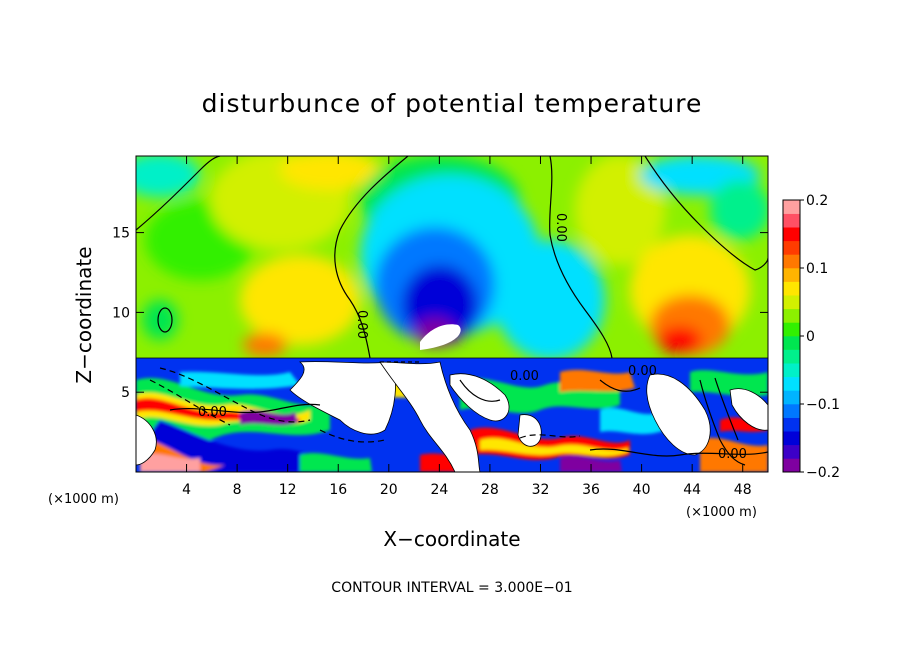 The width and height of the screenshot is (904, 654). What do you see at coordinates (743, 490) in the screenshot?
I see `x-tick-label: 48` at bounding box center [743, 490].